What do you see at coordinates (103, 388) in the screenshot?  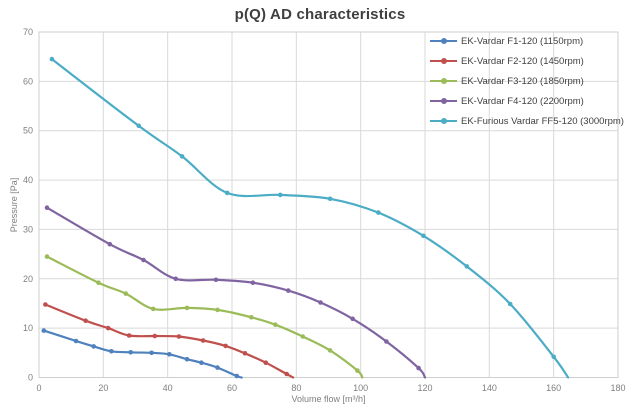 I see `x-tick-label: 20` at bounding box center [103, 388].